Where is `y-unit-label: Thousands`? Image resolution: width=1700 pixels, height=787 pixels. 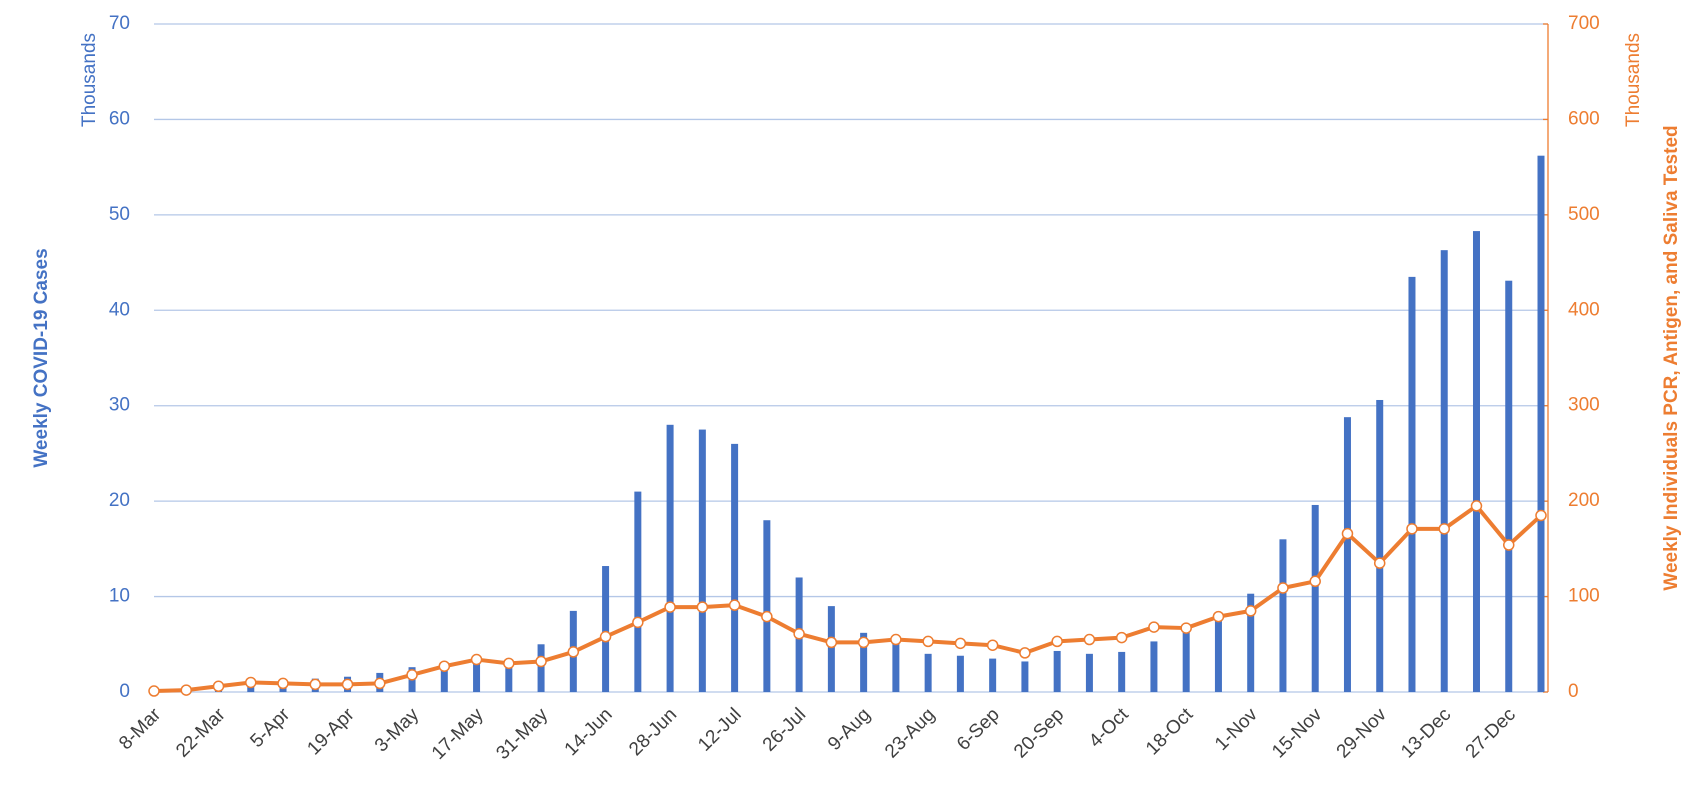 y-unit-label: Thousands is located at coordinates (89, 80).